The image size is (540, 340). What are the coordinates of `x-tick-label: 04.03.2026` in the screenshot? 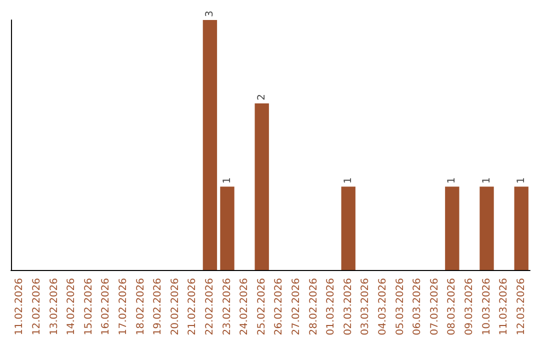 It's located at (382, 307).